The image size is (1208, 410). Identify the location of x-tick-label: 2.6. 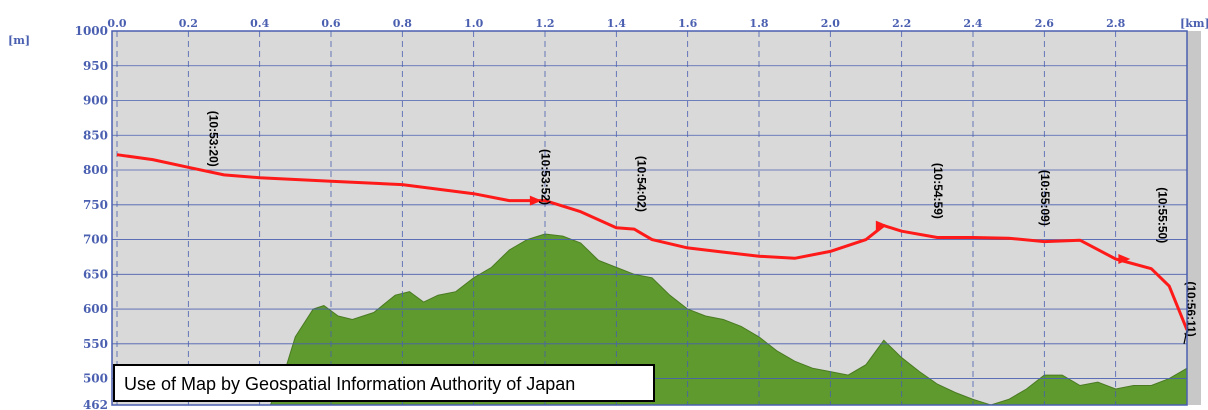
(1044, 23).